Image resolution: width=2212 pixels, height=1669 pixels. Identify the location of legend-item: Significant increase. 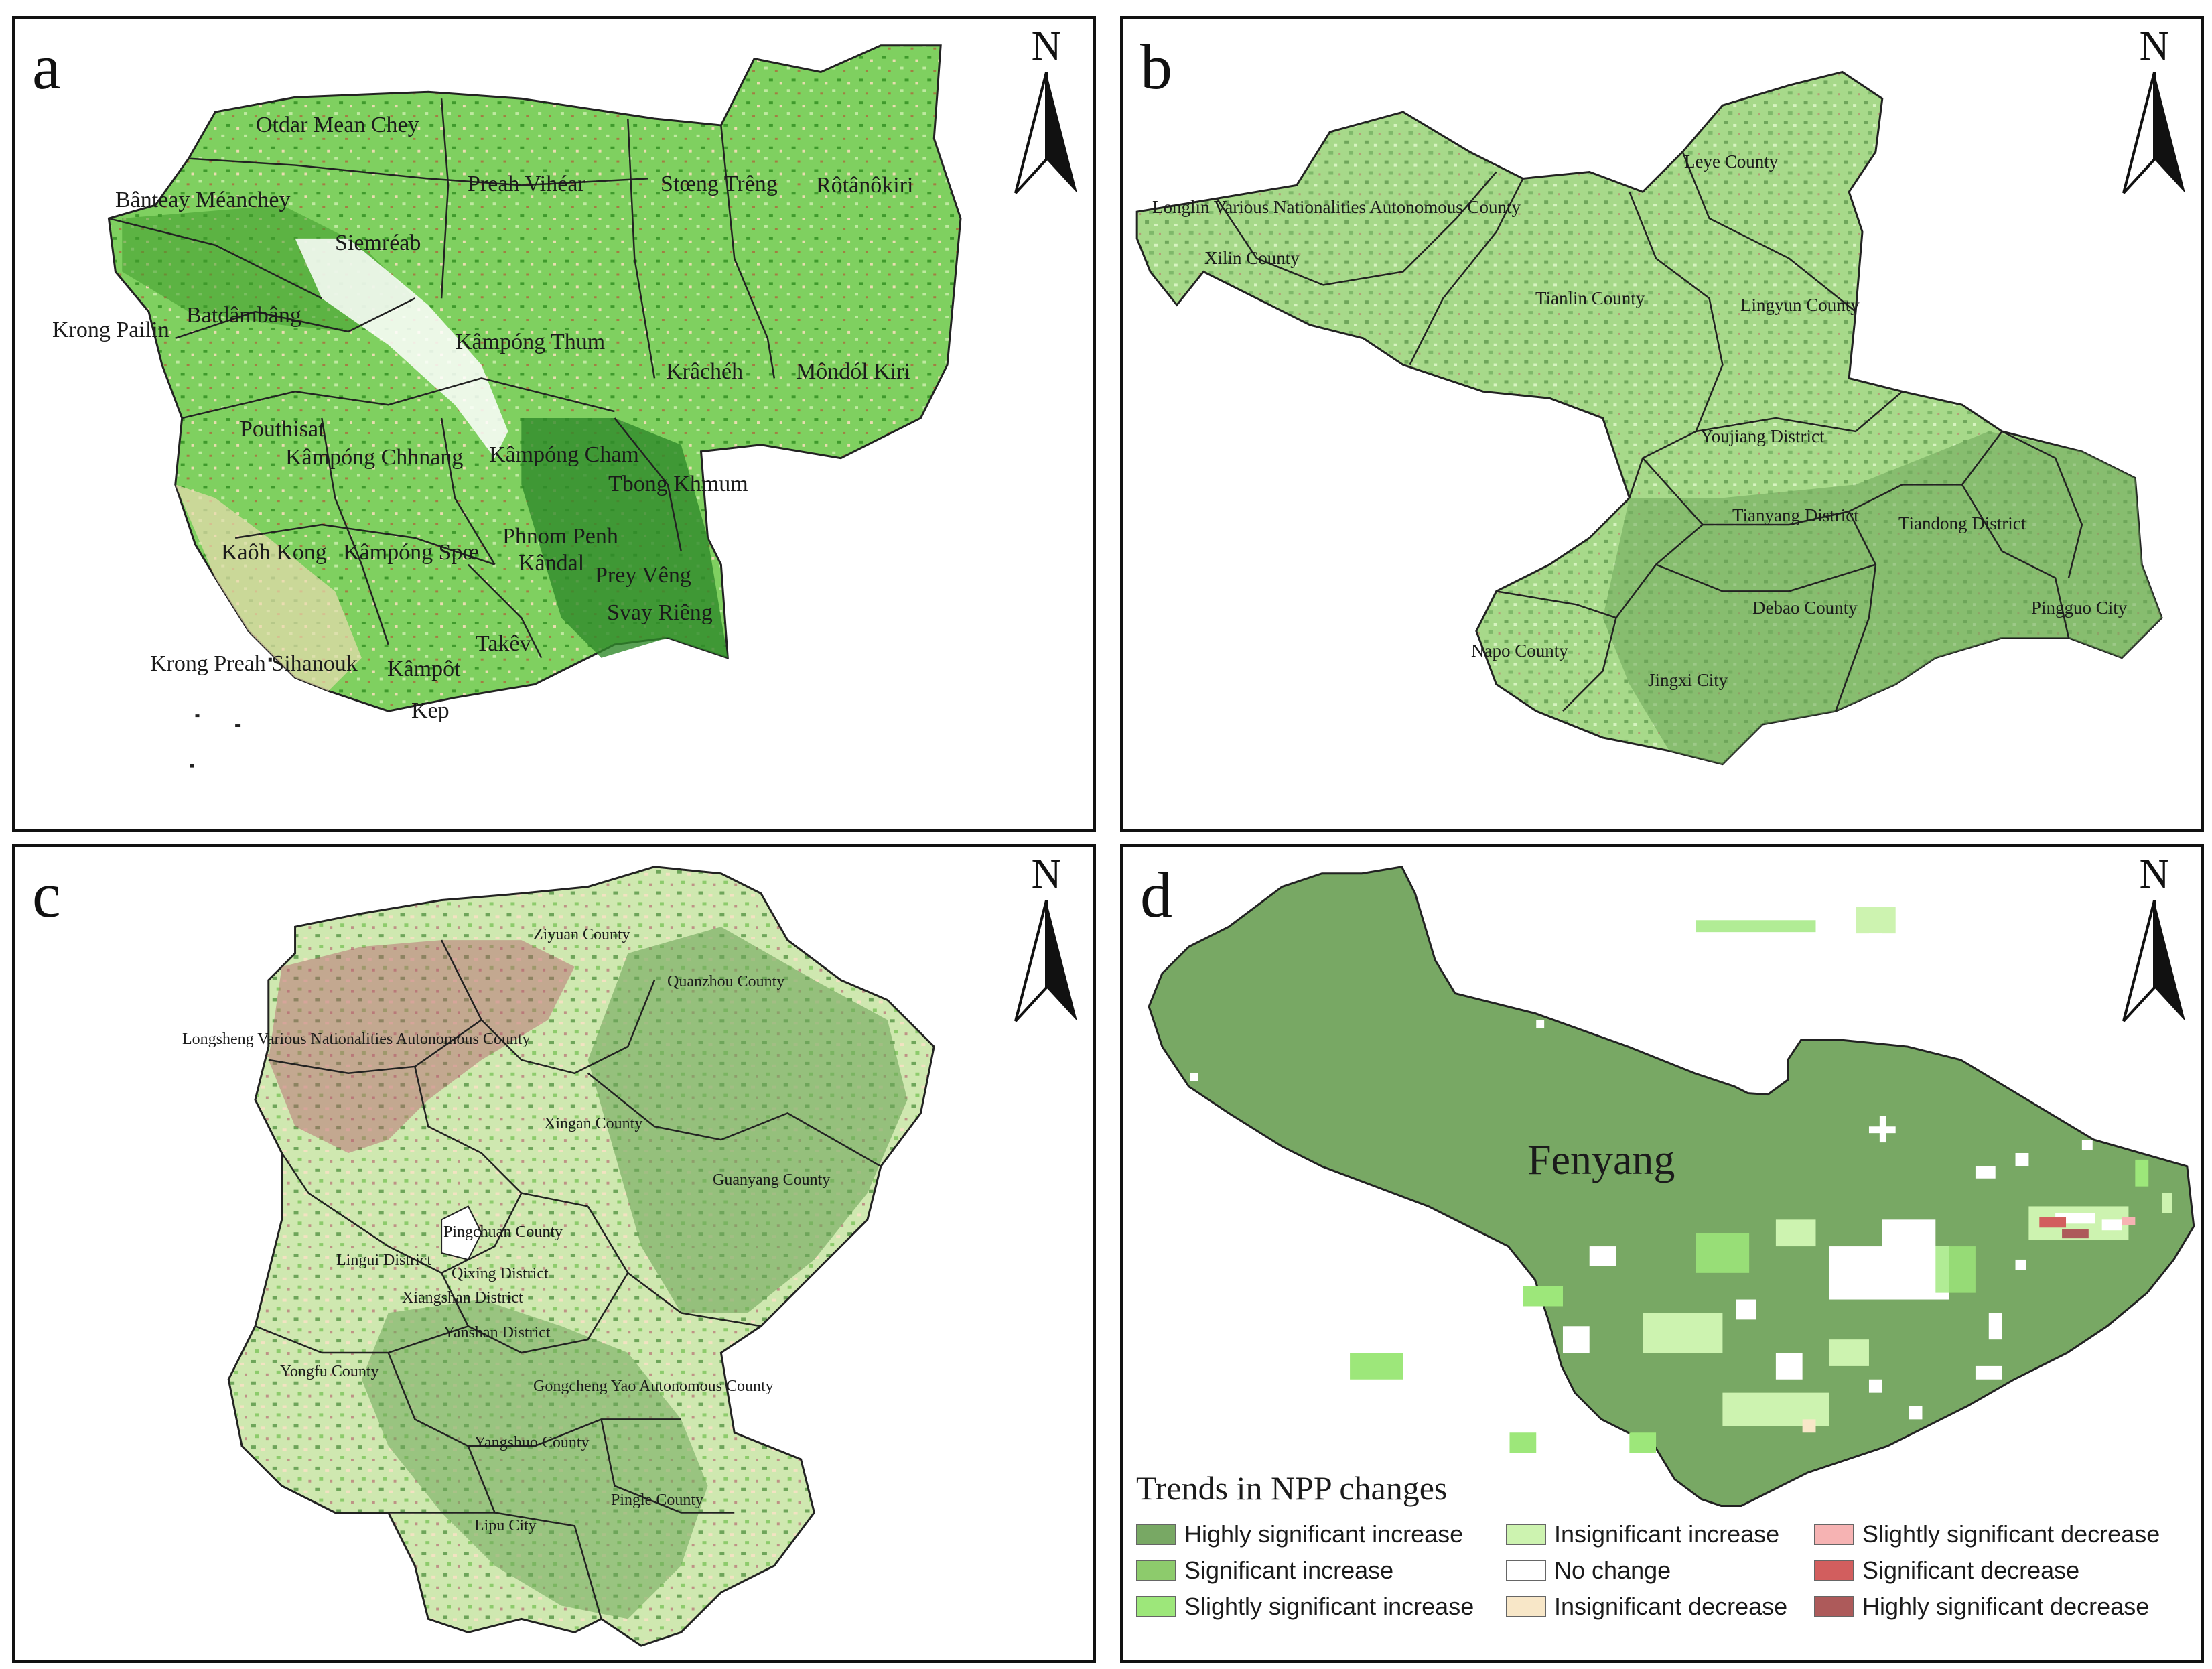
(1264, 1571).